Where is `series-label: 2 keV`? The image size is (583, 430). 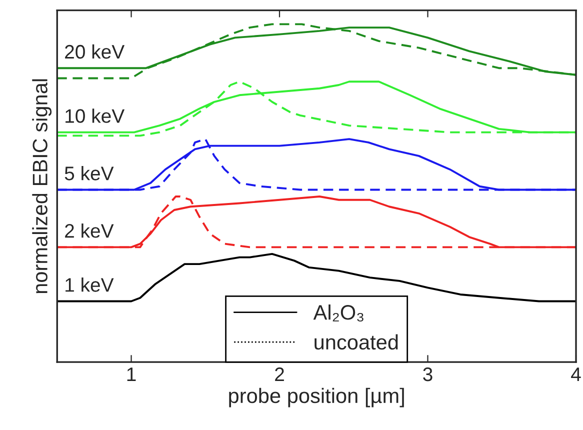 series-label: 2 keV is located at coordinates (89, 230).